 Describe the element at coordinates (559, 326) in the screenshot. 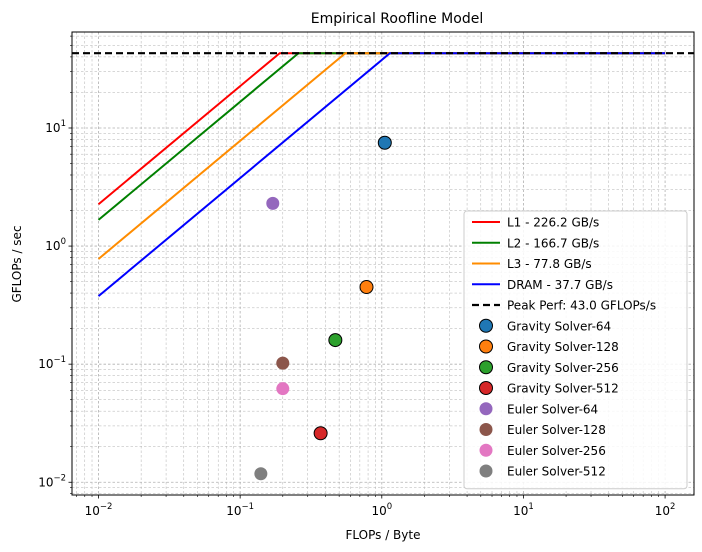

I see `legend-label-5: Gravity Solver-64` at that location.